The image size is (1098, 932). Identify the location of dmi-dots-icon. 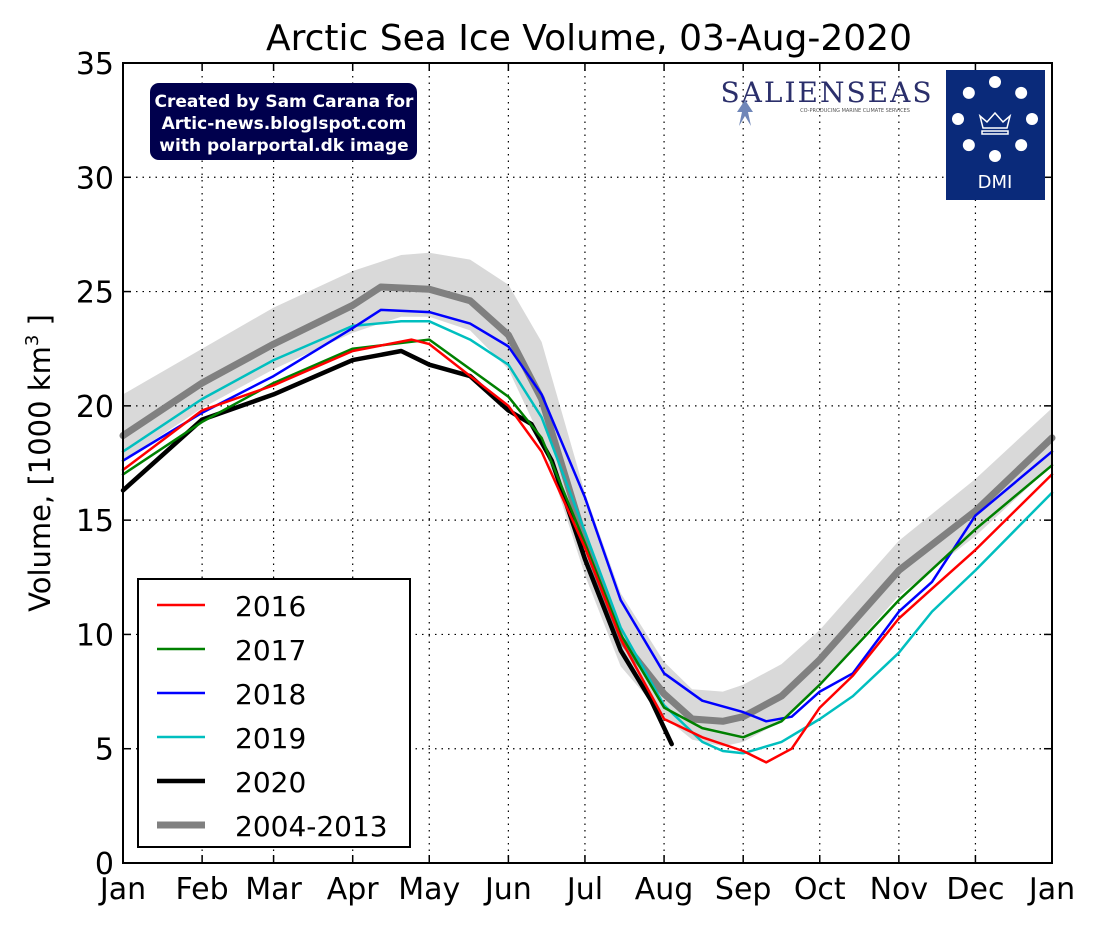
(995, 119).